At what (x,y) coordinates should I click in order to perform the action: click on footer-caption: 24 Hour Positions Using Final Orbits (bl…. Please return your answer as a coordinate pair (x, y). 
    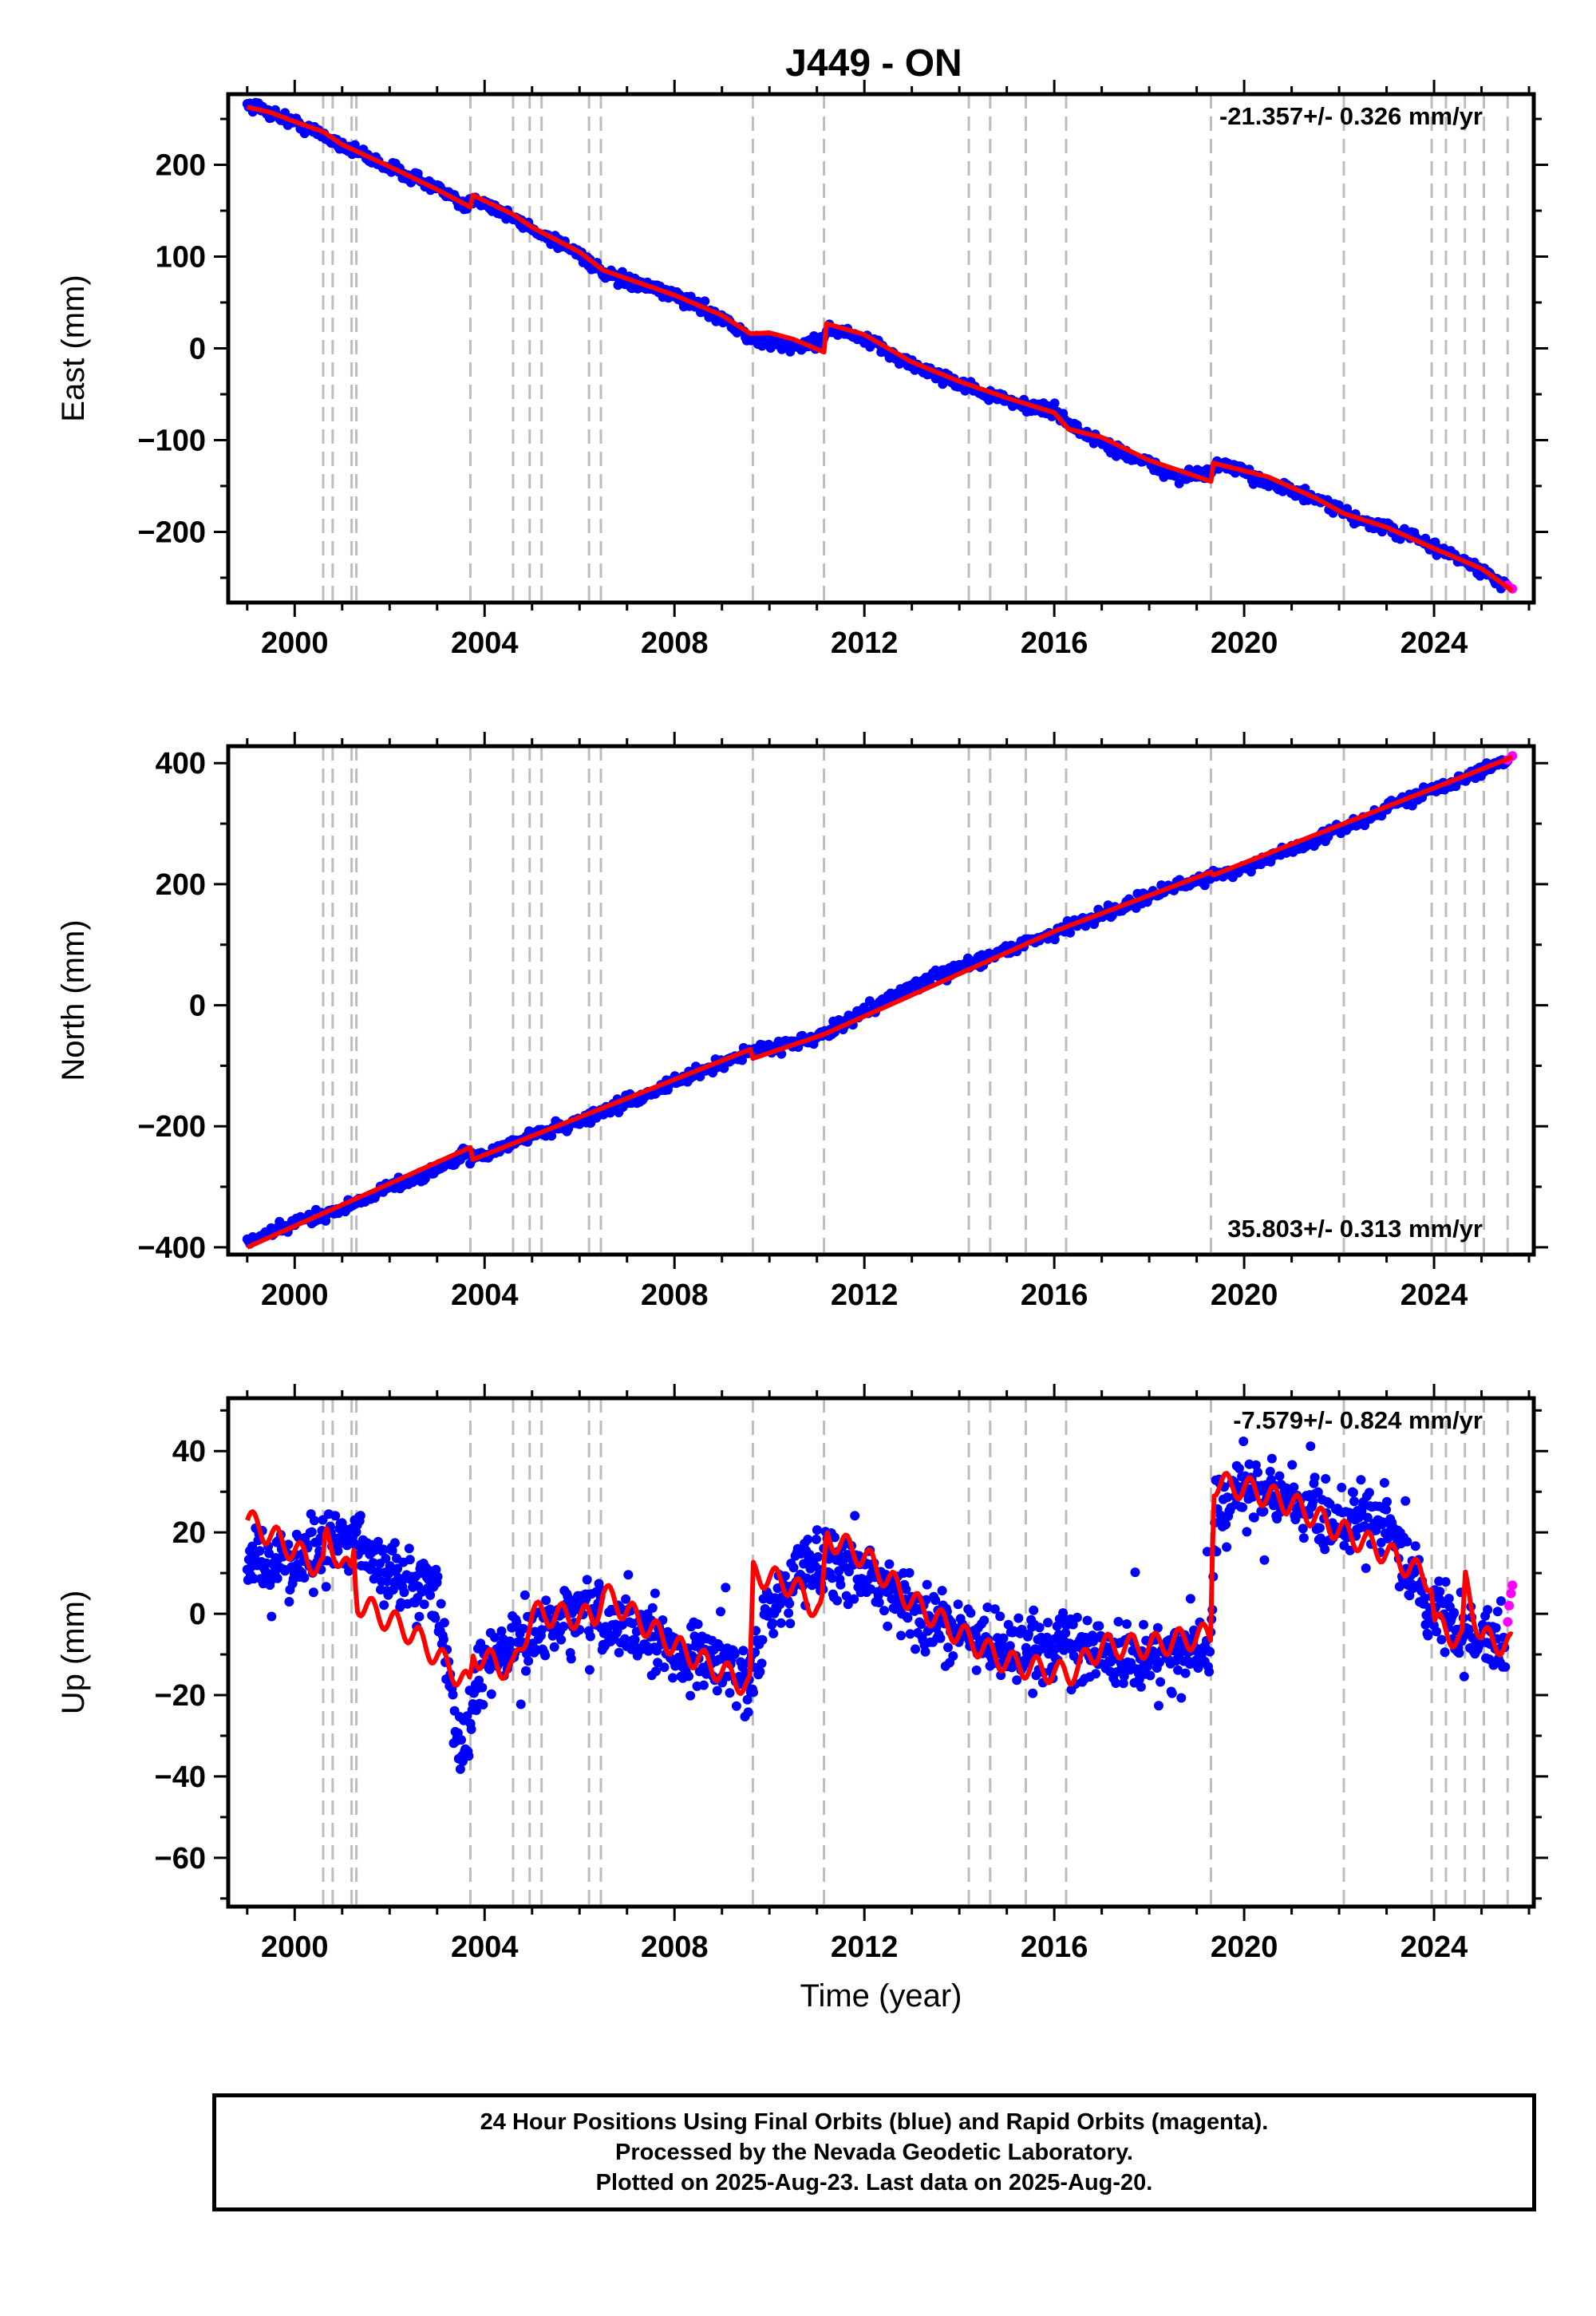
    Looking at the image, I should click on (874, 2152).